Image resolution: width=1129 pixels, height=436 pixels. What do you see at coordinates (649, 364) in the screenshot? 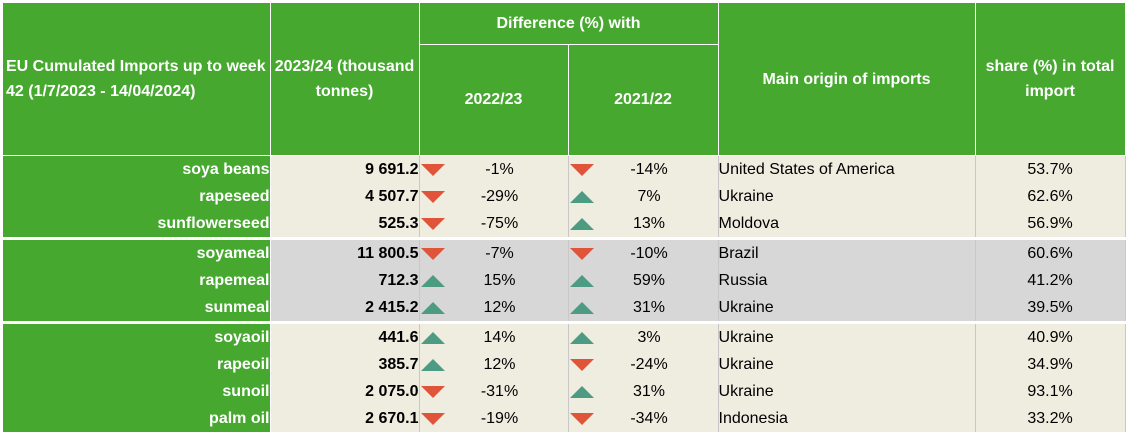
I see `diff-prev2-value: -24%` at bounding box center [649, 364].